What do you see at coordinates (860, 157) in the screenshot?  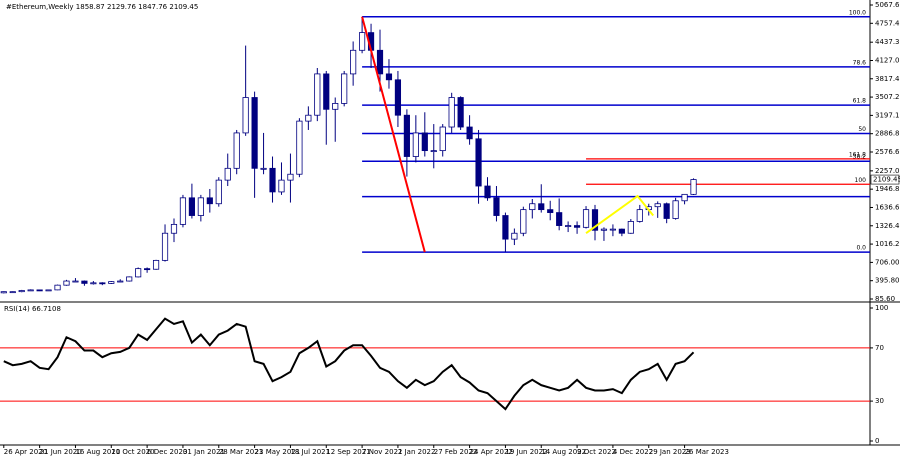 I see `level-label: 38.2` at bounding box center [860, 157].